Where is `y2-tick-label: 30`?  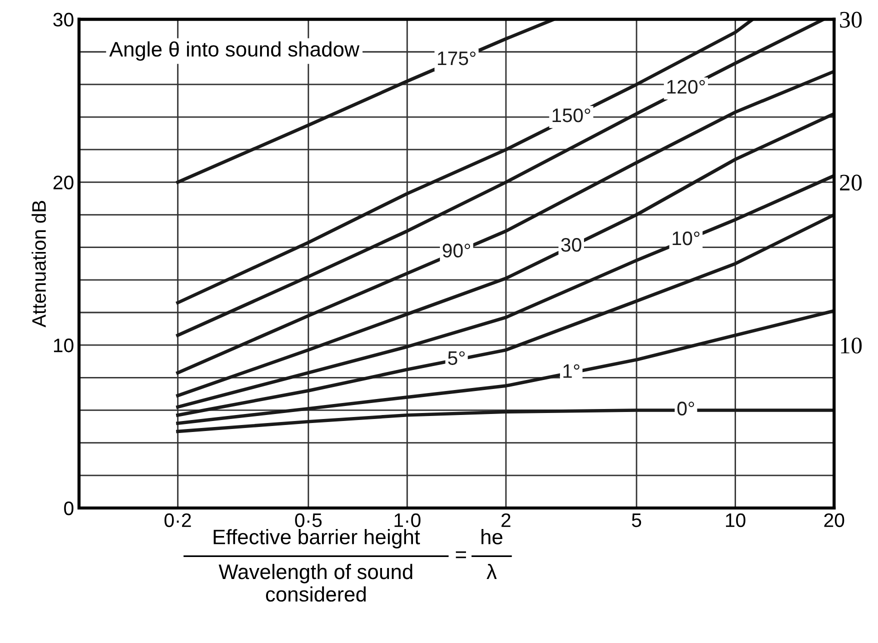
y2-tick-label: 30 is located at coordinates (851, 20).